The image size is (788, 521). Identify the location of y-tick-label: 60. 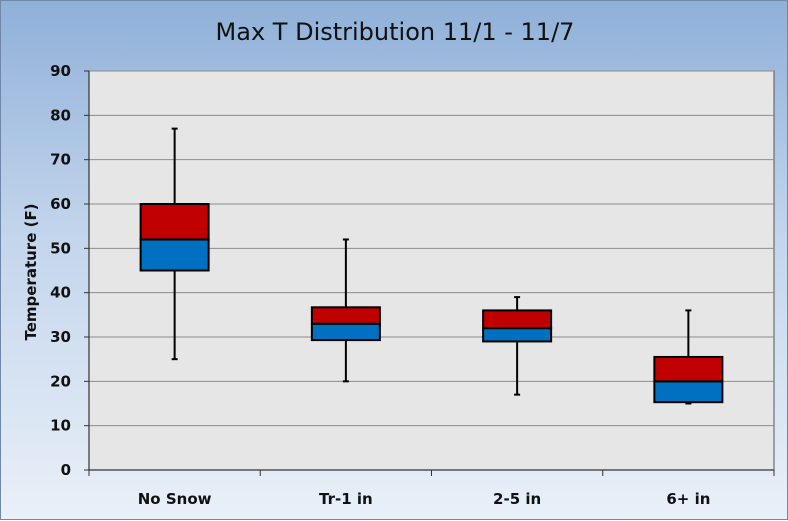
(60, 204).